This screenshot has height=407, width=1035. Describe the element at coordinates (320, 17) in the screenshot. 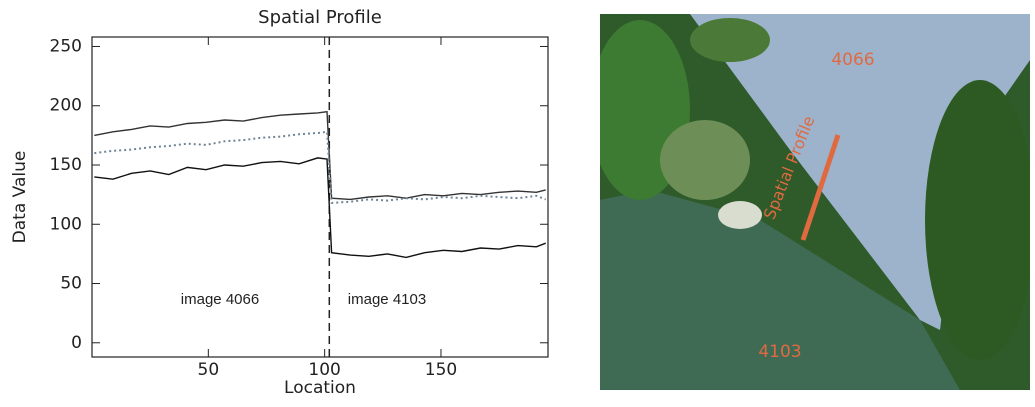

I see `chart-title: Spatial Profile` at that location.